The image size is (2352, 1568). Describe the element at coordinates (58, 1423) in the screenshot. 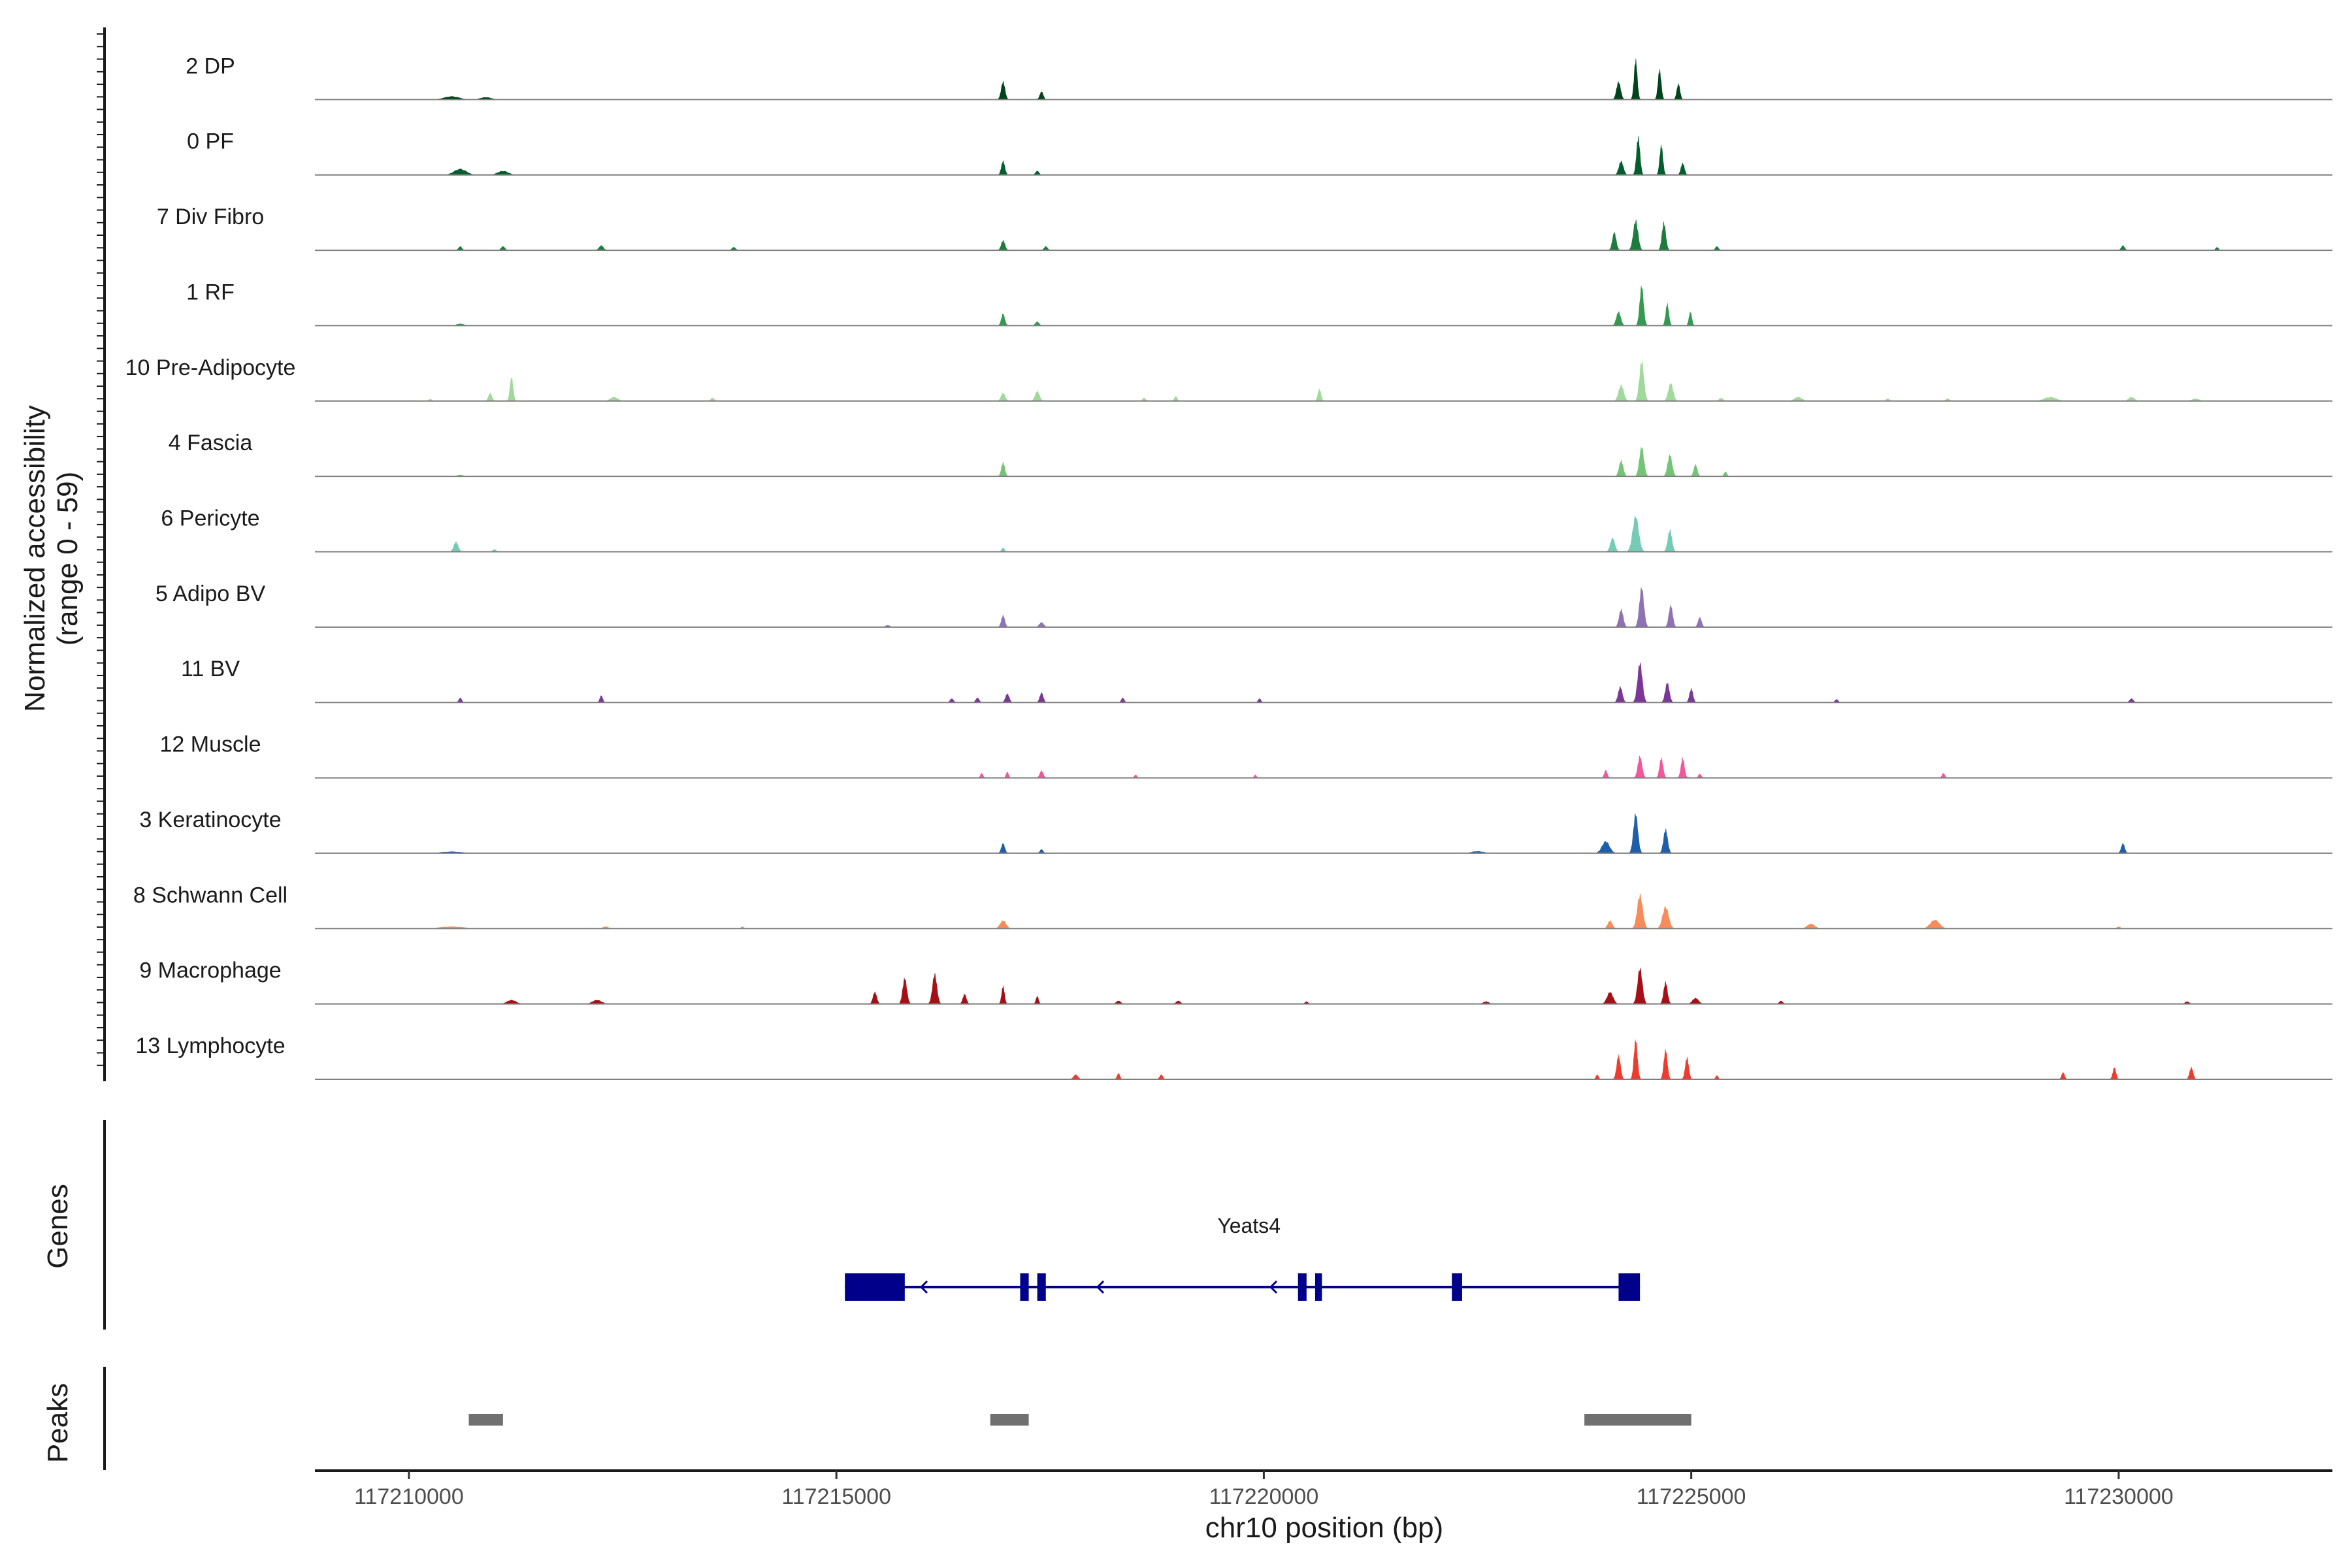

I see `peaks-track-label: Peaks` at that location.